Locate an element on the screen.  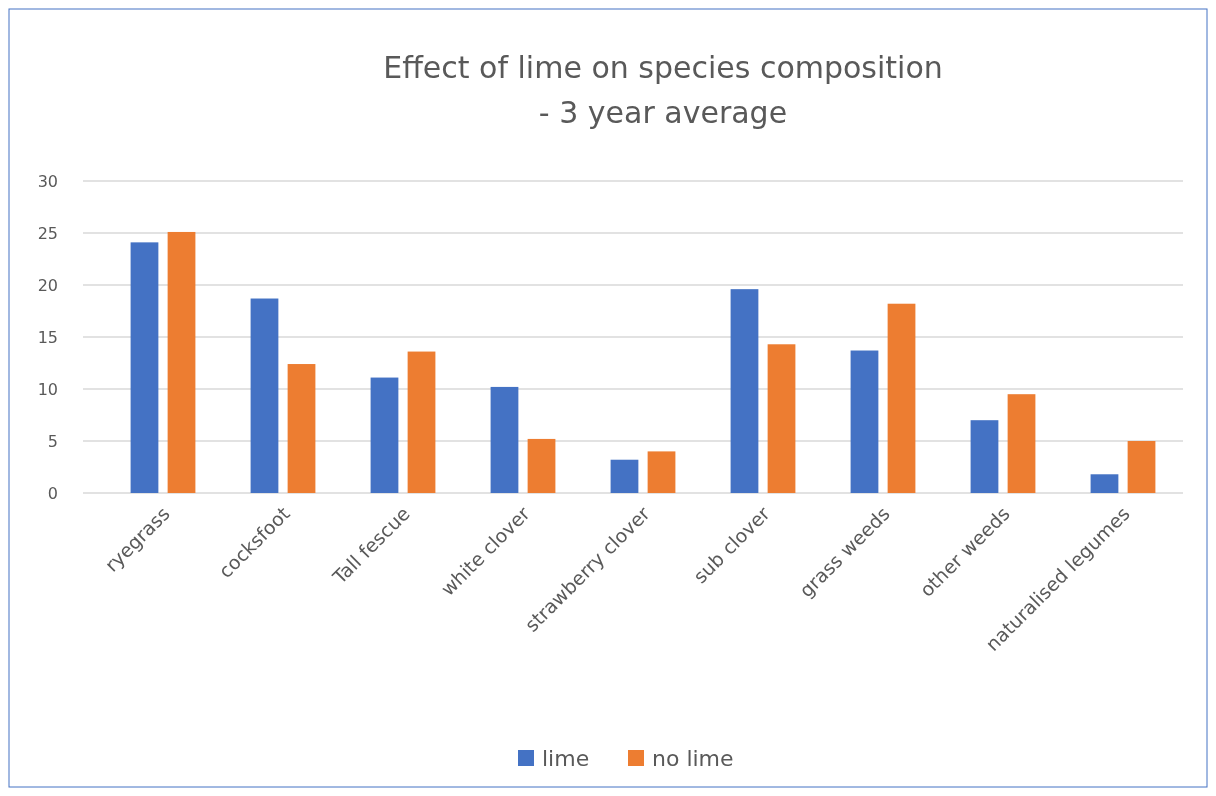
y-tick-label: 5 is located at coordinates (52, 441).